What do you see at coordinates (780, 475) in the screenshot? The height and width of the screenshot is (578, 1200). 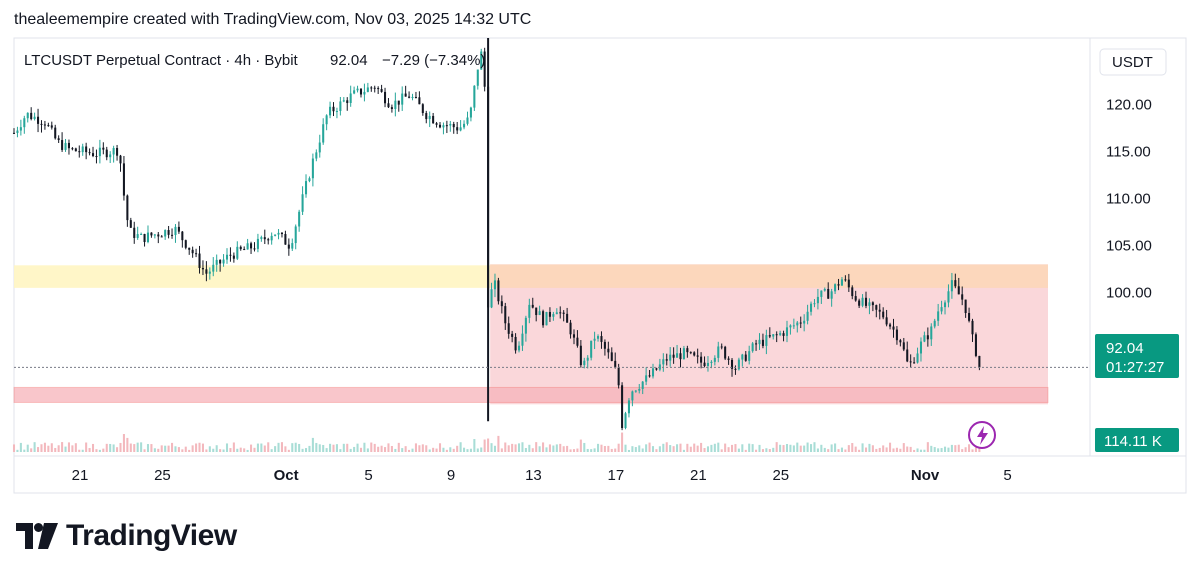 I see `time-tick-label: 25` at bounding box center [780, 475].